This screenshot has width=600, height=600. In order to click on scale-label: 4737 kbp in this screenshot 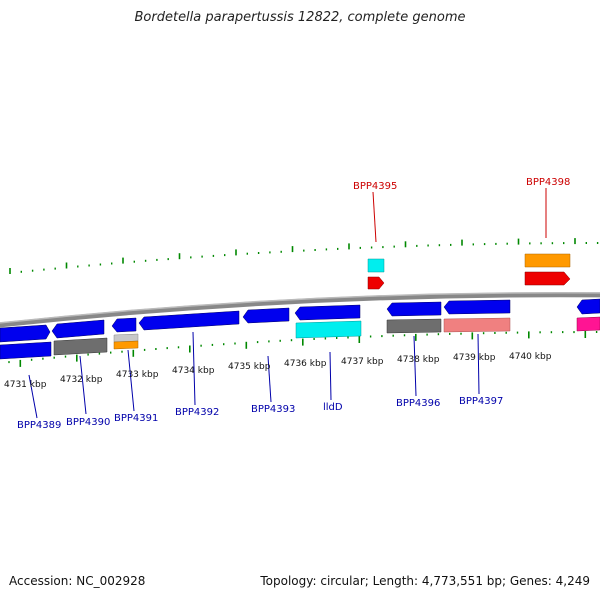, I will do `click(362, 362)`.